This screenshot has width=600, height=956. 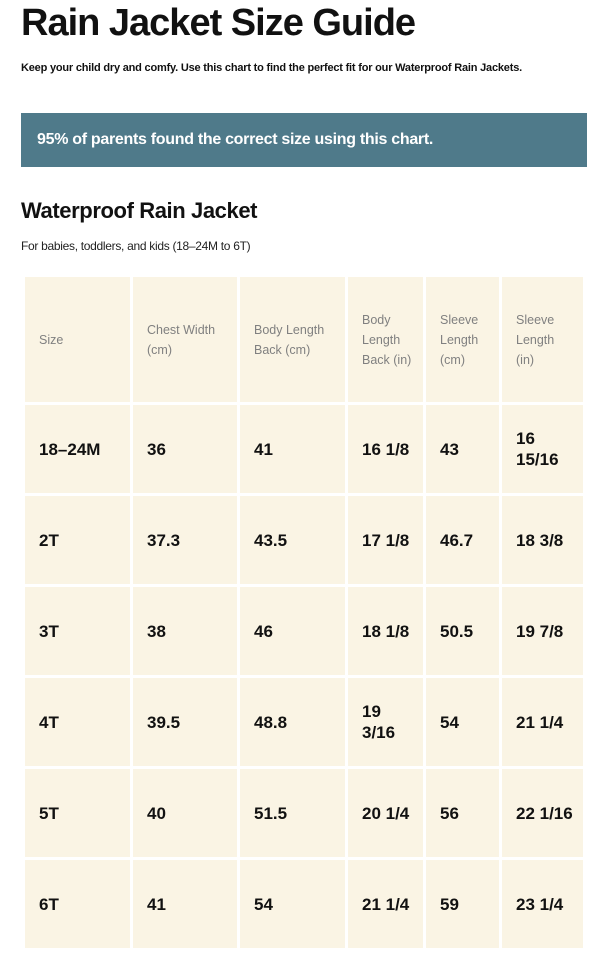 What do you see at coordinates (292, 813) in the screenshot?
I see `table-cell: 51.5` at bounding box center [292, 813].